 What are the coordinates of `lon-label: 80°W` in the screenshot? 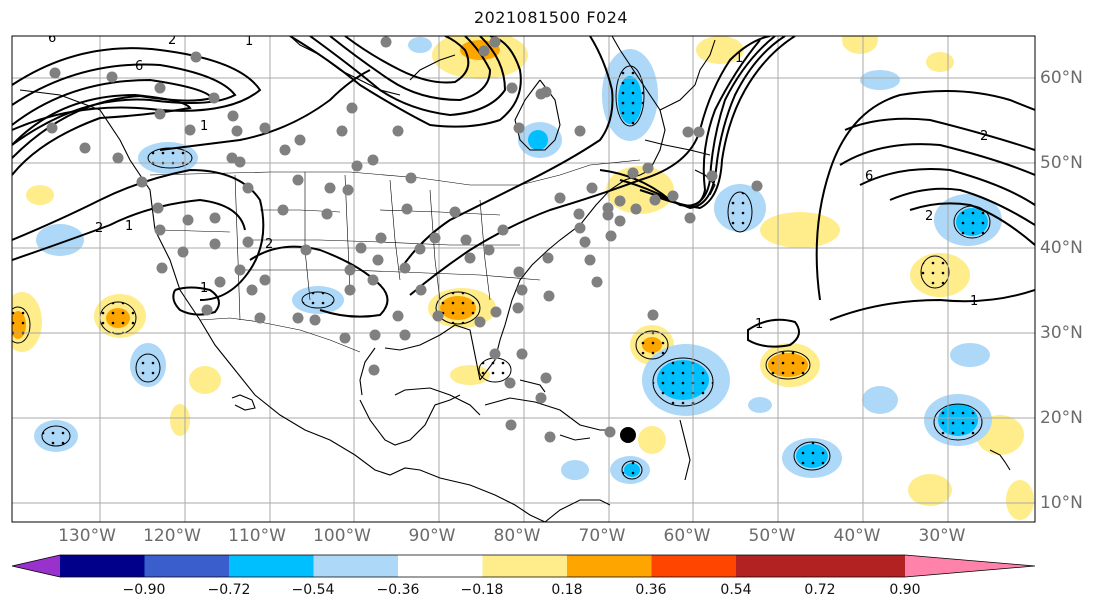 It's located at (517, 536).